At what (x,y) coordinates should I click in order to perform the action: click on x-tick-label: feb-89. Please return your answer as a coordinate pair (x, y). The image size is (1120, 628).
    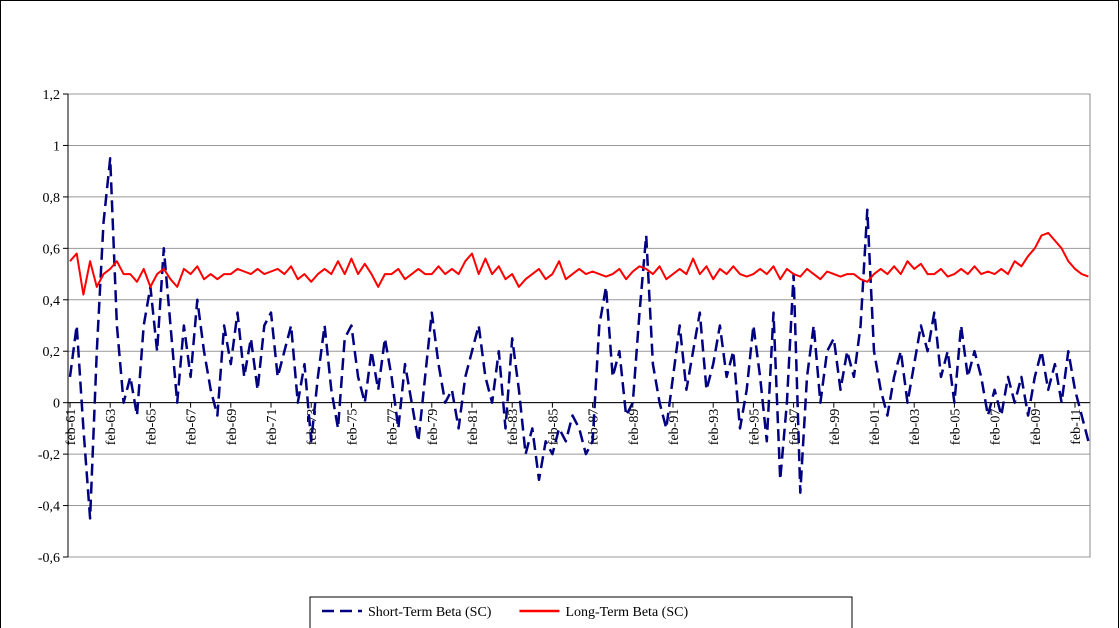
    Looking at the image, I should click on (634, 427).